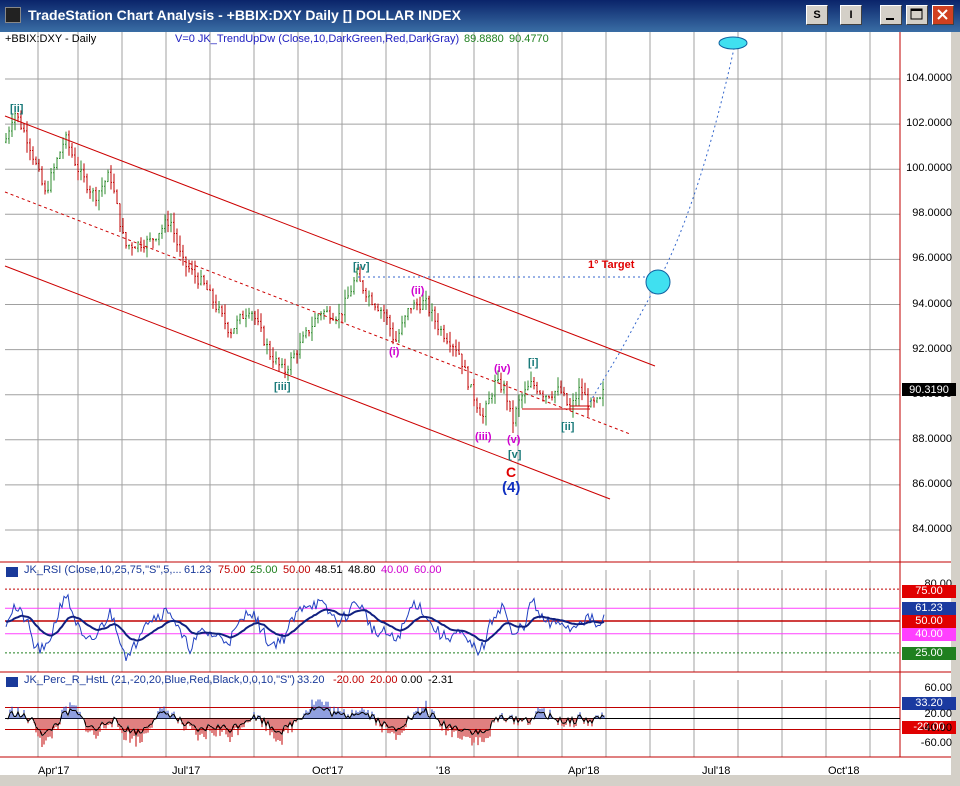  What do you see at coordinates (844, 771) in the screenshot?
I see `date-axis-label: Oct'18` at bounding box center [844, 771].